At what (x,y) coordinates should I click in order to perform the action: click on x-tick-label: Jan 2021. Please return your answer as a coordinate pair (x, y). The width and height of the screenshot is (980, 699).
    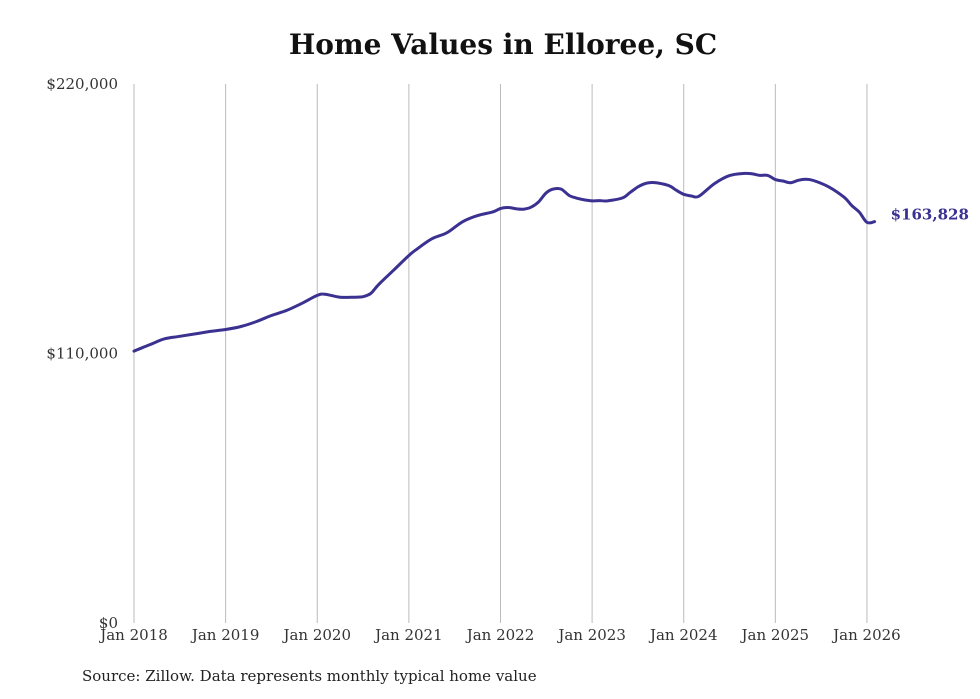
    Looking at the image, I should click on (408, 635).